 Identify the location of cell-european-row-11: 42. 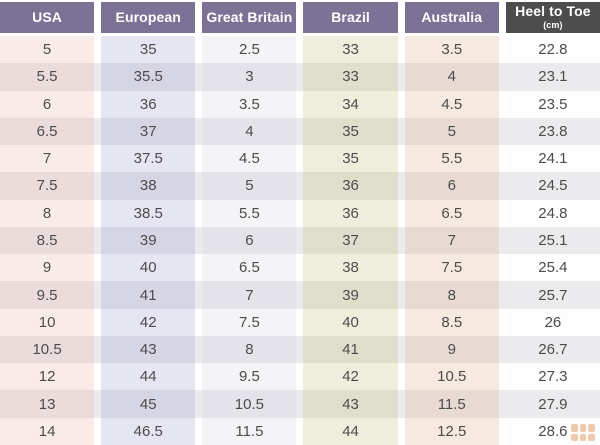
(148, 322).